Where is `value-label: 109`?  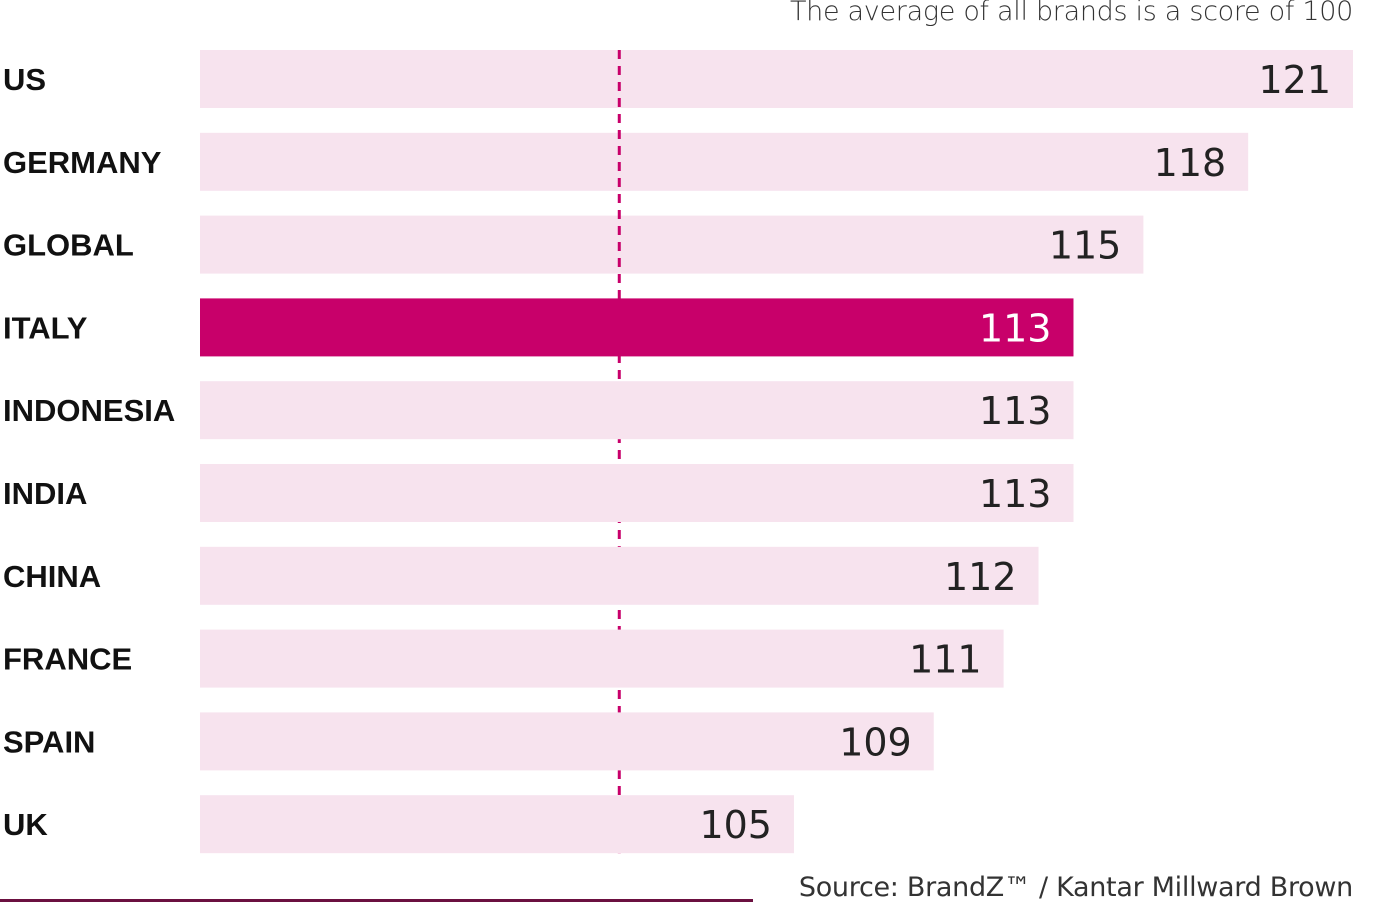 value-label: 109 is located at coordinates (875, 742).